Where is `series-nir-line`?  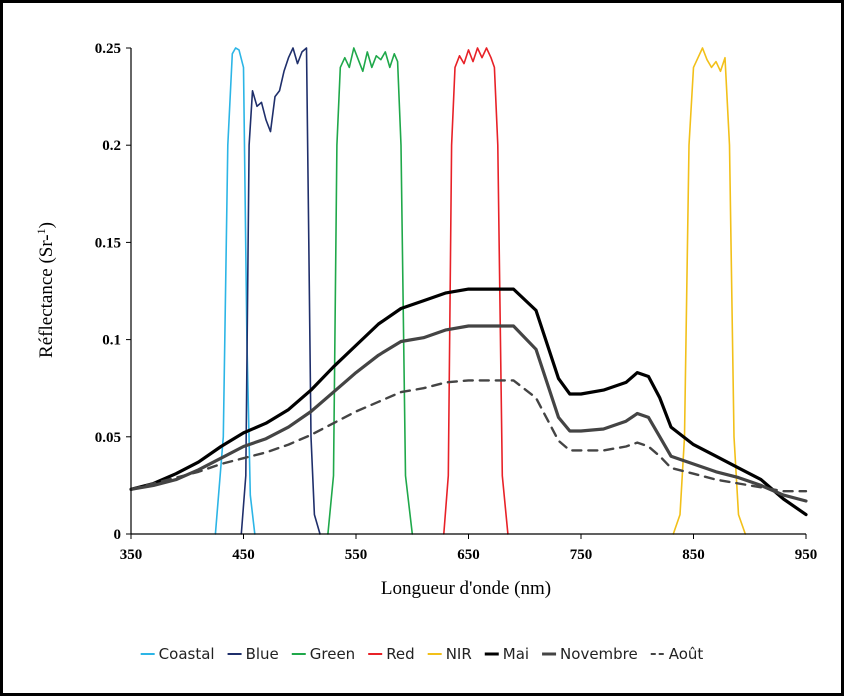
series-nir-line is located at coordinates (709, 291).